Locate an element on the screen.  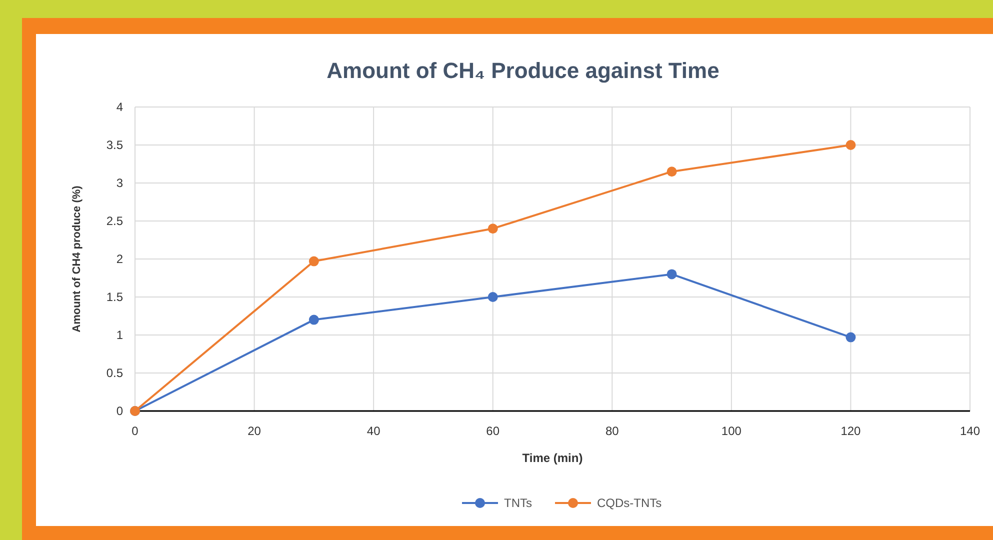
x-tick-label: 100 is located at coordinates (731, 431).